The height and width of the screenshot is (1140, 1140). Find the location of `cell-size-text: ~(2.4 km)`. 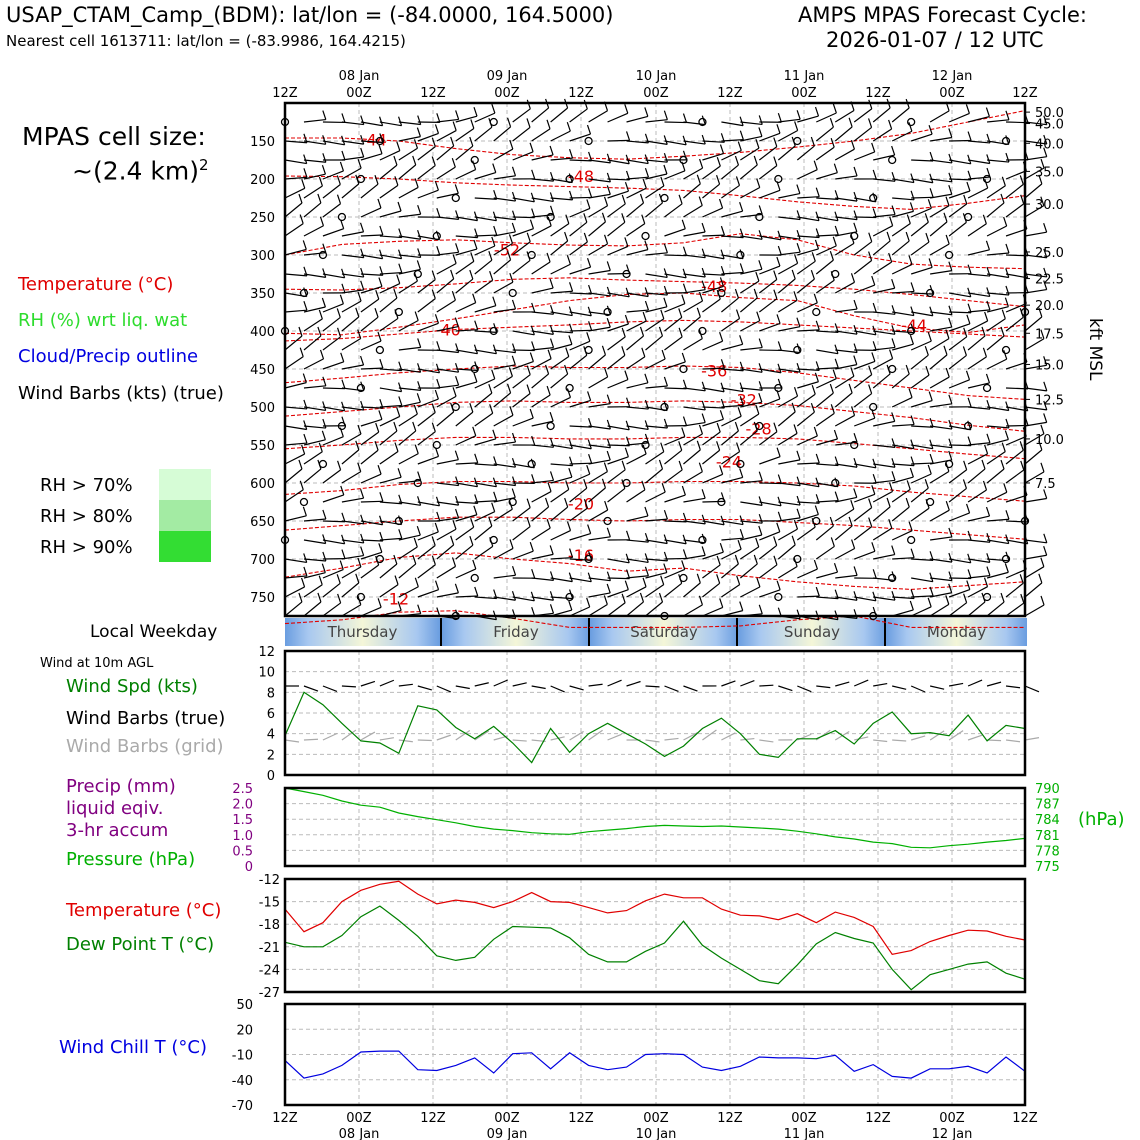

cell-size-text: ~(2.4 km) is located at coordinates (135, 171).